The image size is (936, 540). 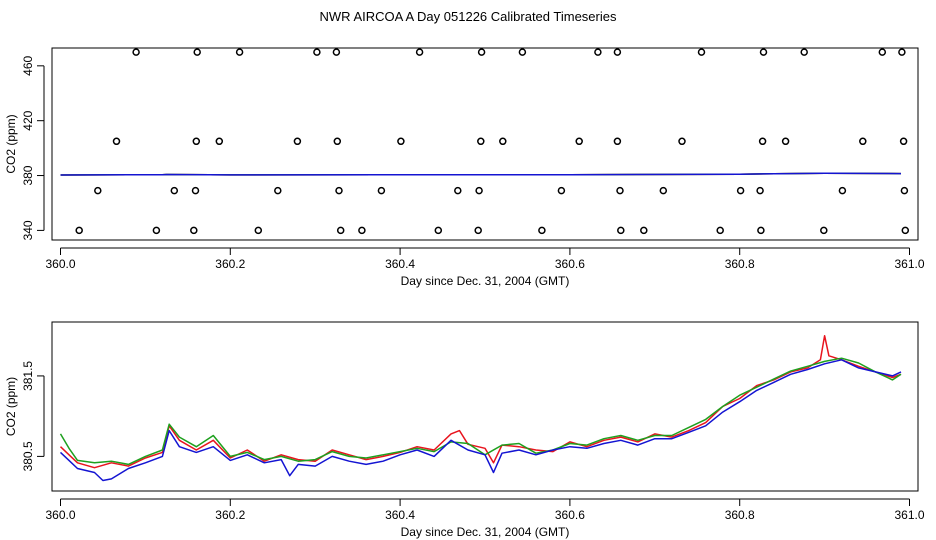 I want to click on y-tick-label: 380, so click(x=28, y=175).